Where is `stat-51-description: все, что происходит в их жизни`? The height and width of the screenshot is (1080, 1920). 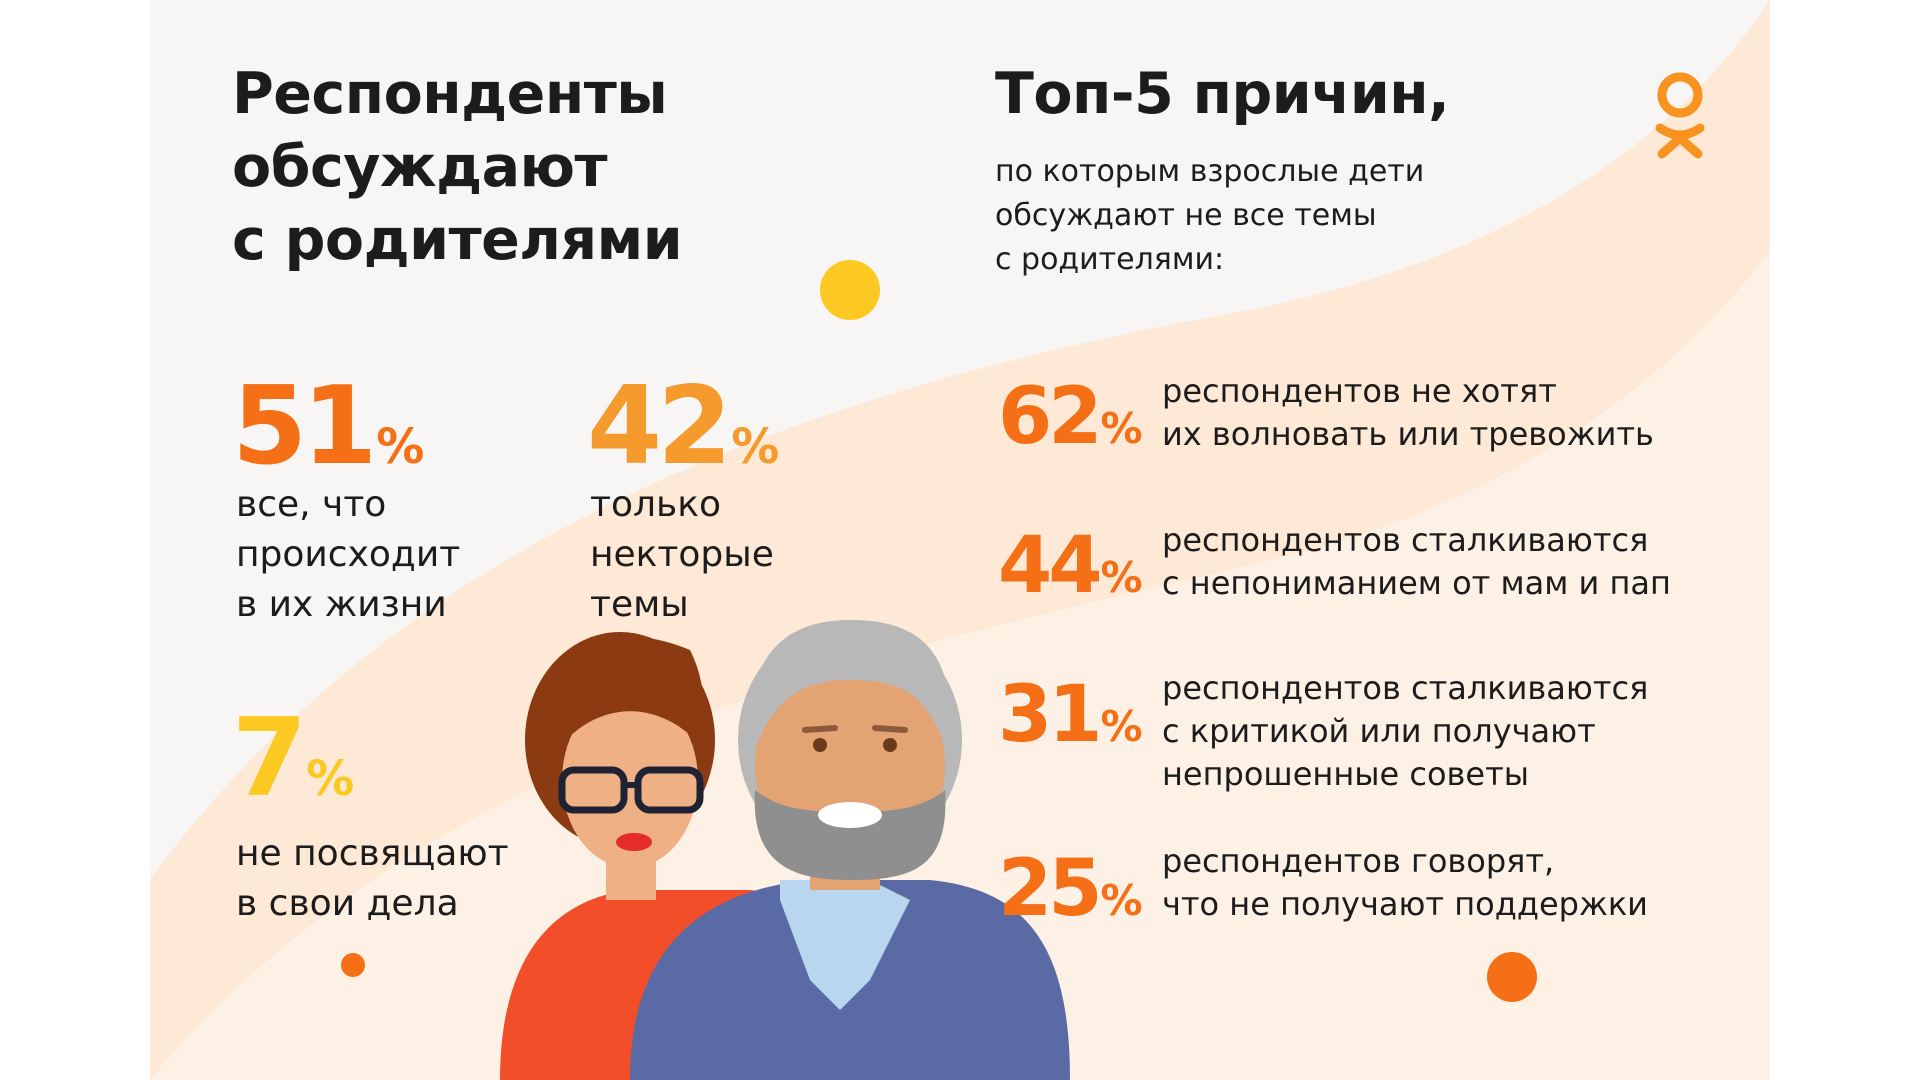
stat-51-description: все, что происходит в их жизни is located at coordinates (348, 555).